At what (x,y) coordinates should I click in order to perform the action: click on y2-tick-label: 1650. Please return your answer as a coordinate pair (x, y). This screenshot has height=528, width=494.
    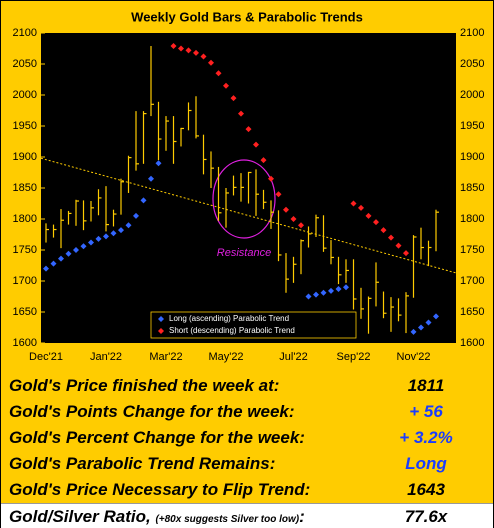
    Looking at the image, I should click on (472, 312).